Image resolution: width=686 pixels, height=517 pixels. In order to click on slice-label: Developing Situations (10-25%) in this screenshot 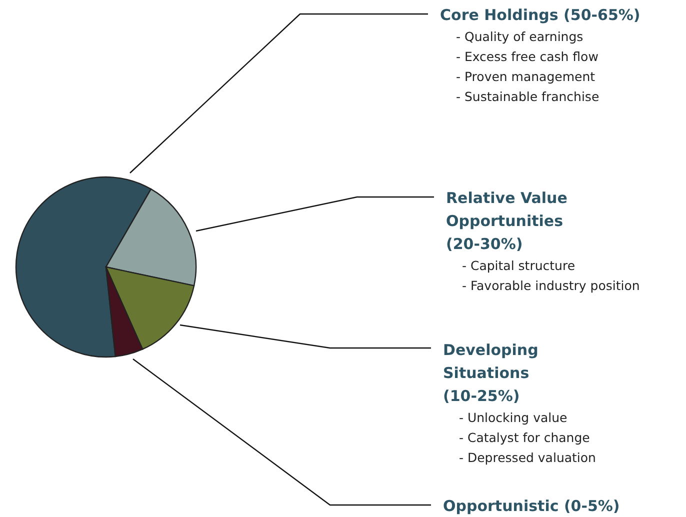, I will do `click(490, 373)`.